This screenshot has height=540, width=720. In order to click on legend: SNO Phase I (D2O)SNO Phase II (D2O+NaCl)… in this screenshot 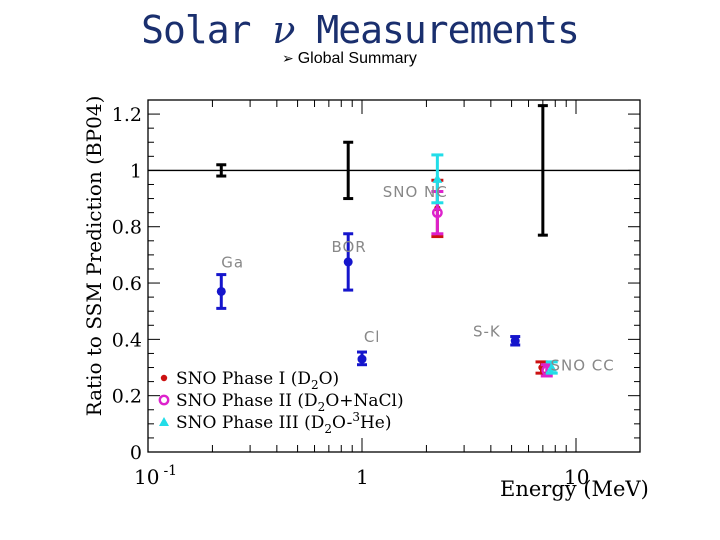, I will do `click(281, 402)`.